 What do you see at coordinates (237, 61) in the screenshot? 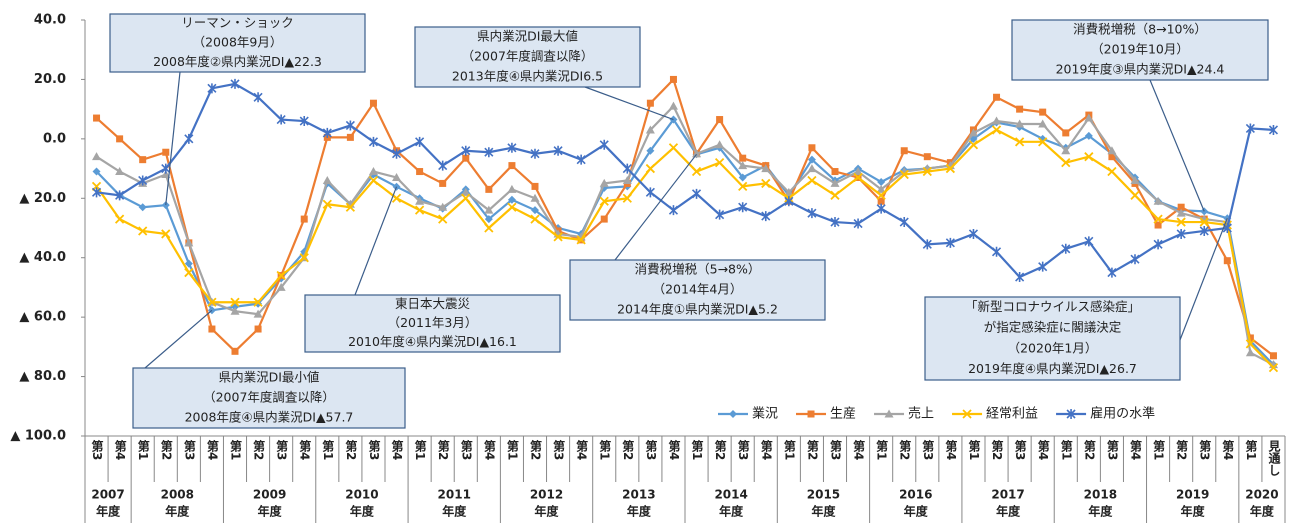
I see `annotation-text: 2008年度②県内業況DI▲22.3` at bounding box center [237, 61].